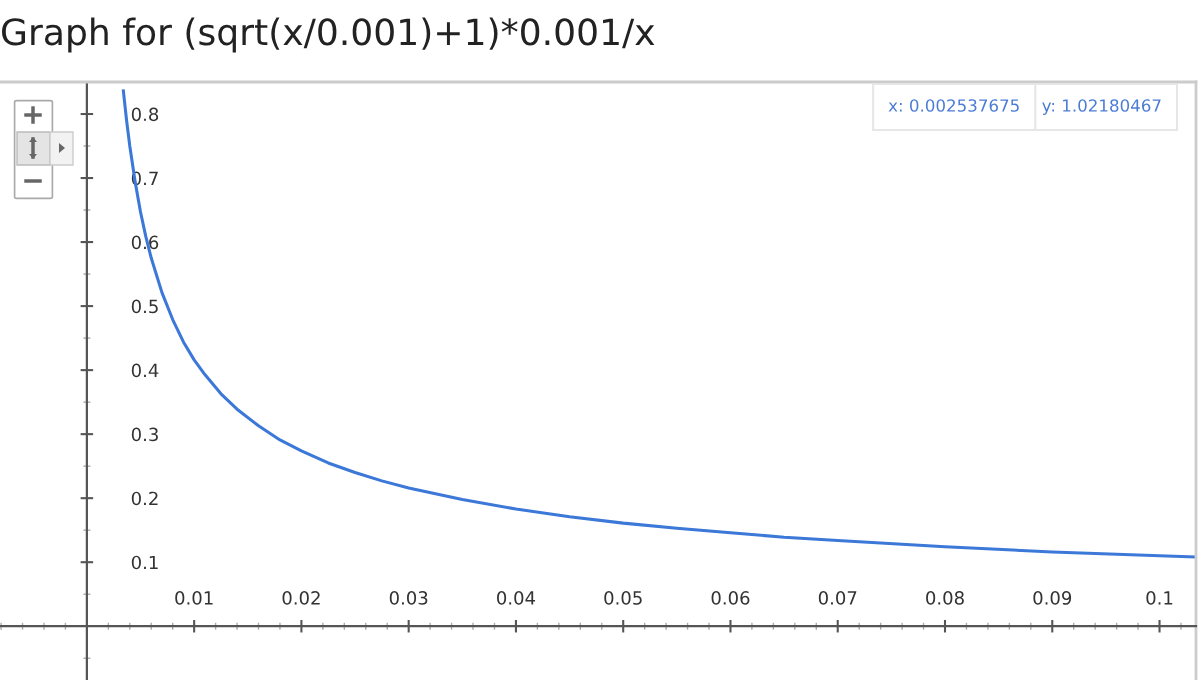 The image size is (1198, 680). What do you see at coordinates (144, 434) in the screenshot?
I see `y-tick-label: 0.3` at bounding box center [144, 434].